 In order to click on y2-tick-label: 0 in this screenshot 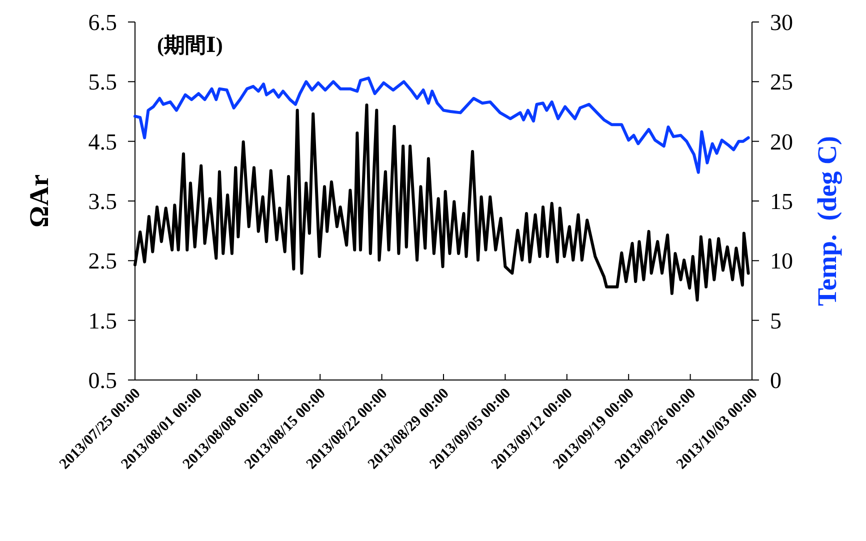, I will do `click(776, 380)`.